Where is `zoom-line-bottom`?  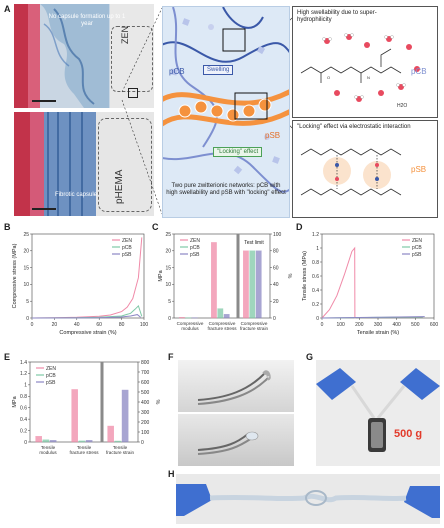
zoom-line-bottom is located at coordinates (142, 157).